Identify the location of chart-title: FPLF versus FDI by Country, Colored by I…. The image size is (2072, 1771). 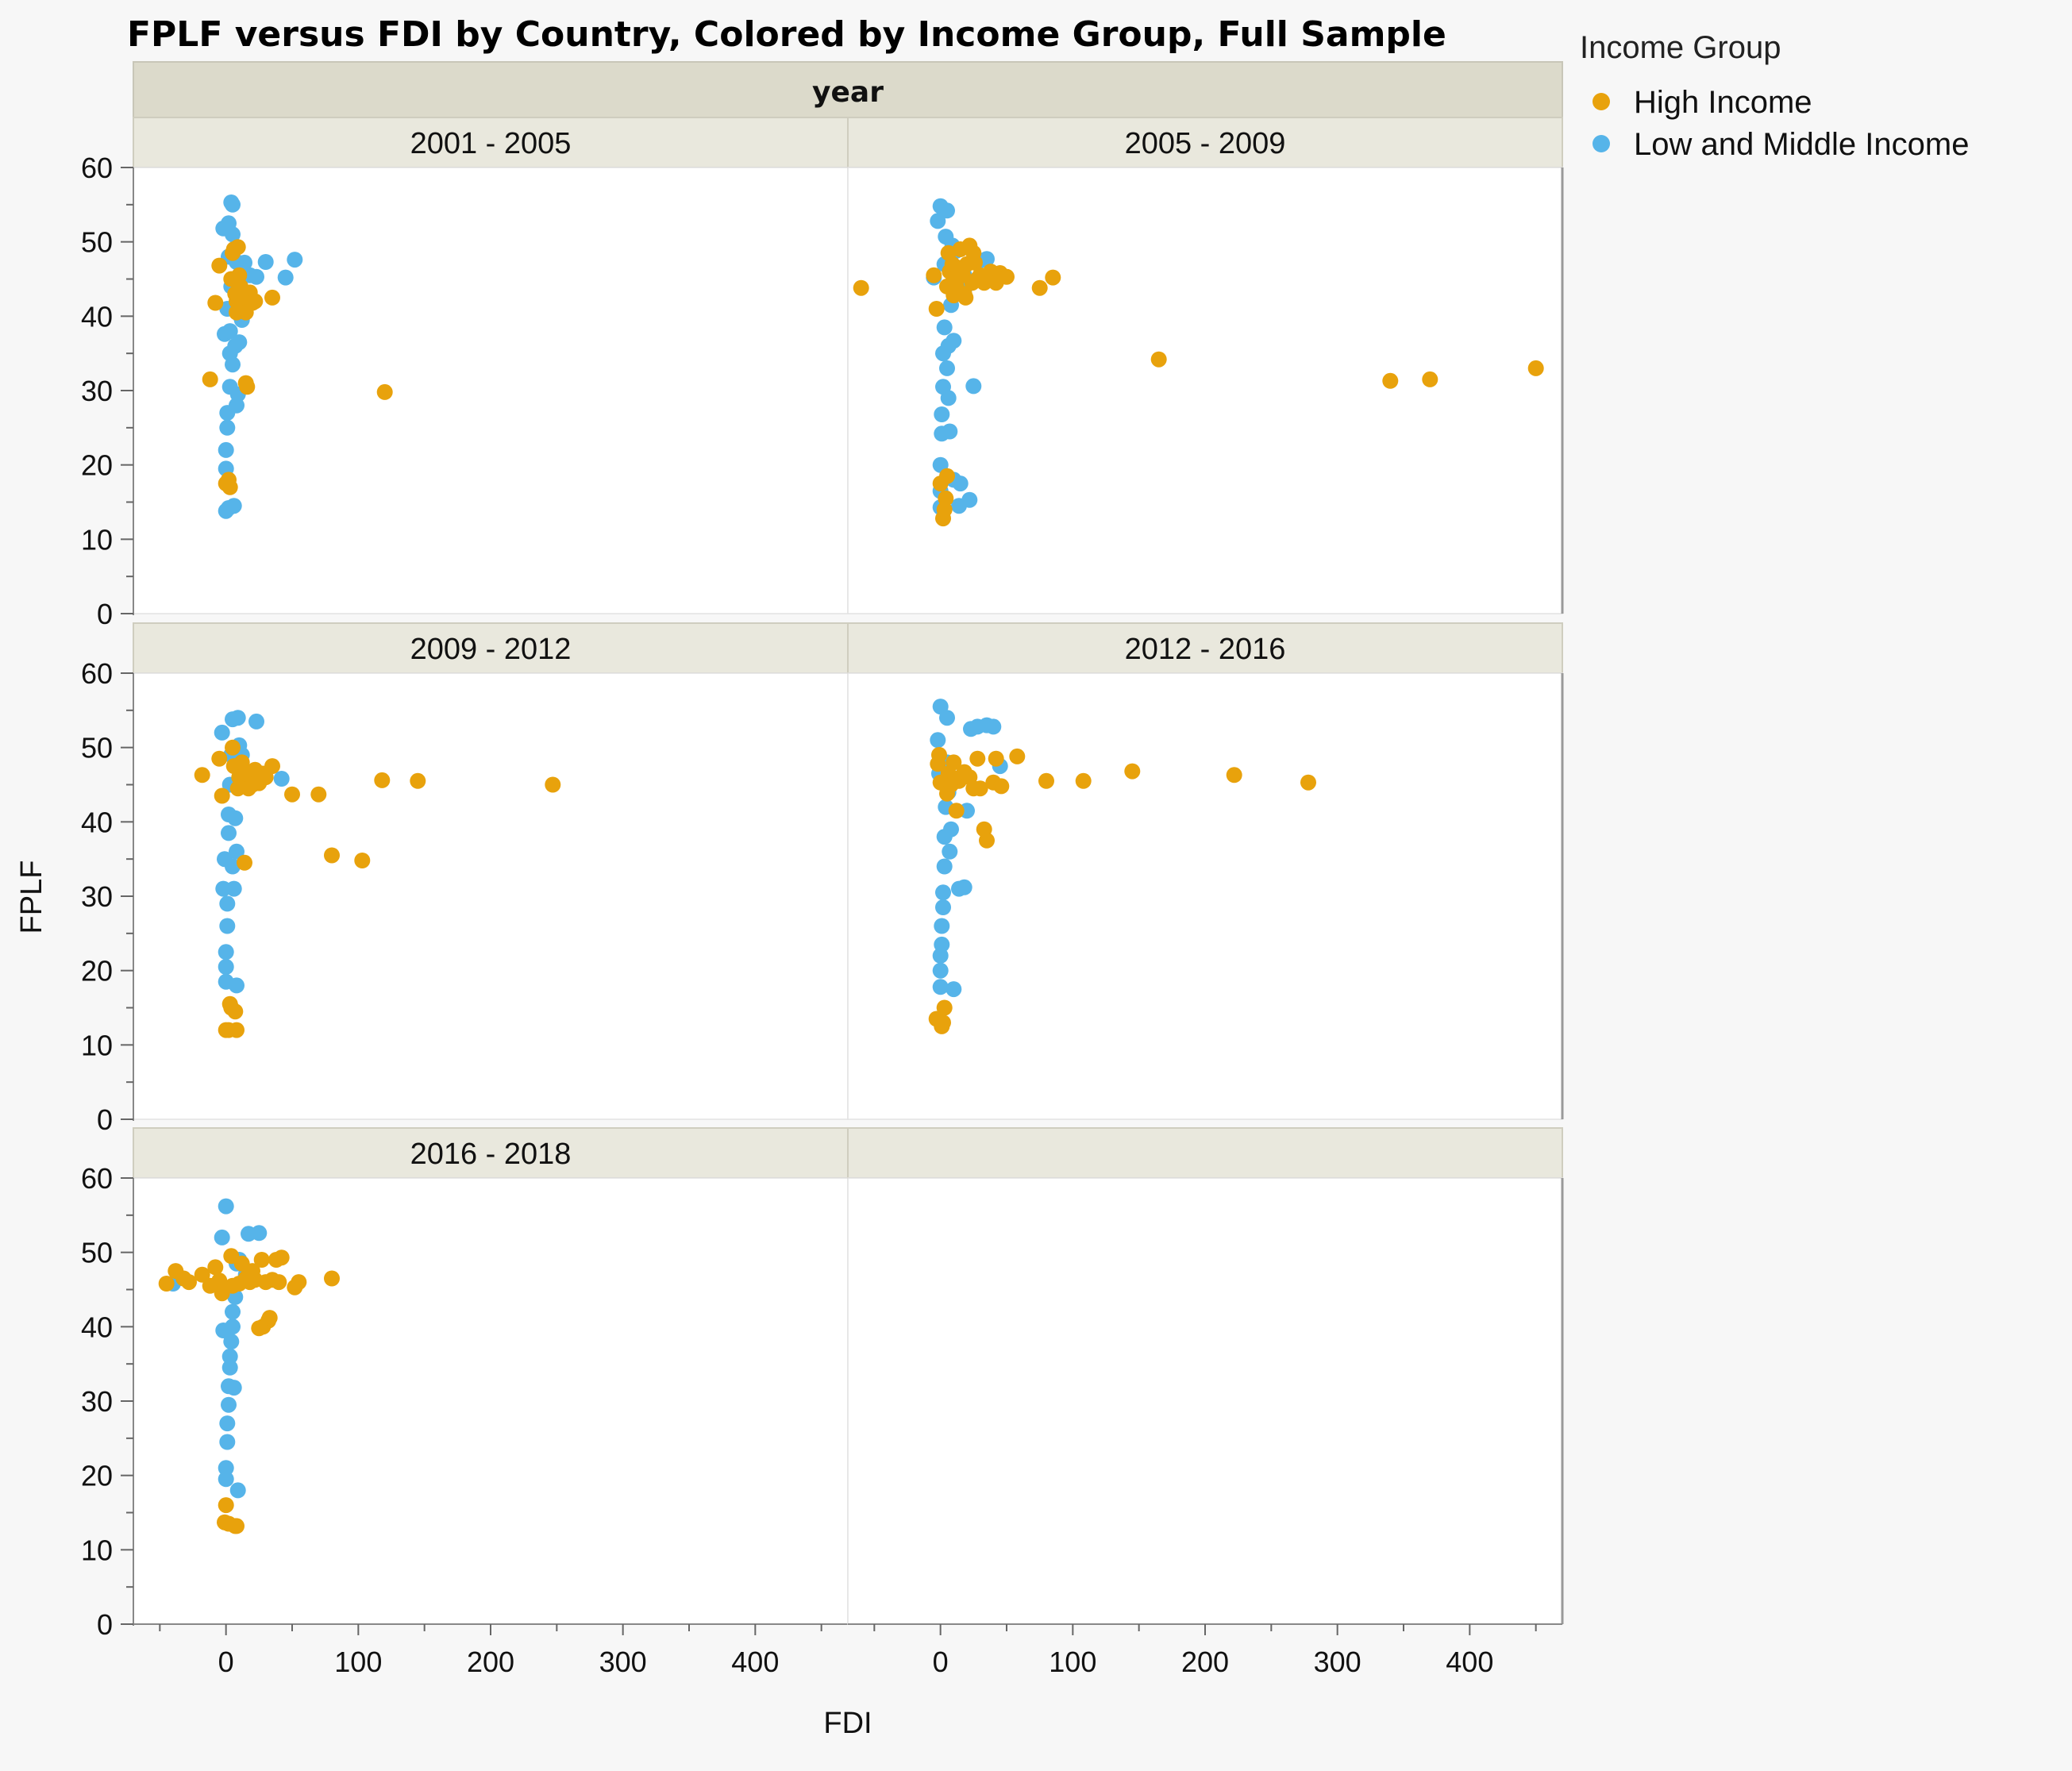
(786, 34).